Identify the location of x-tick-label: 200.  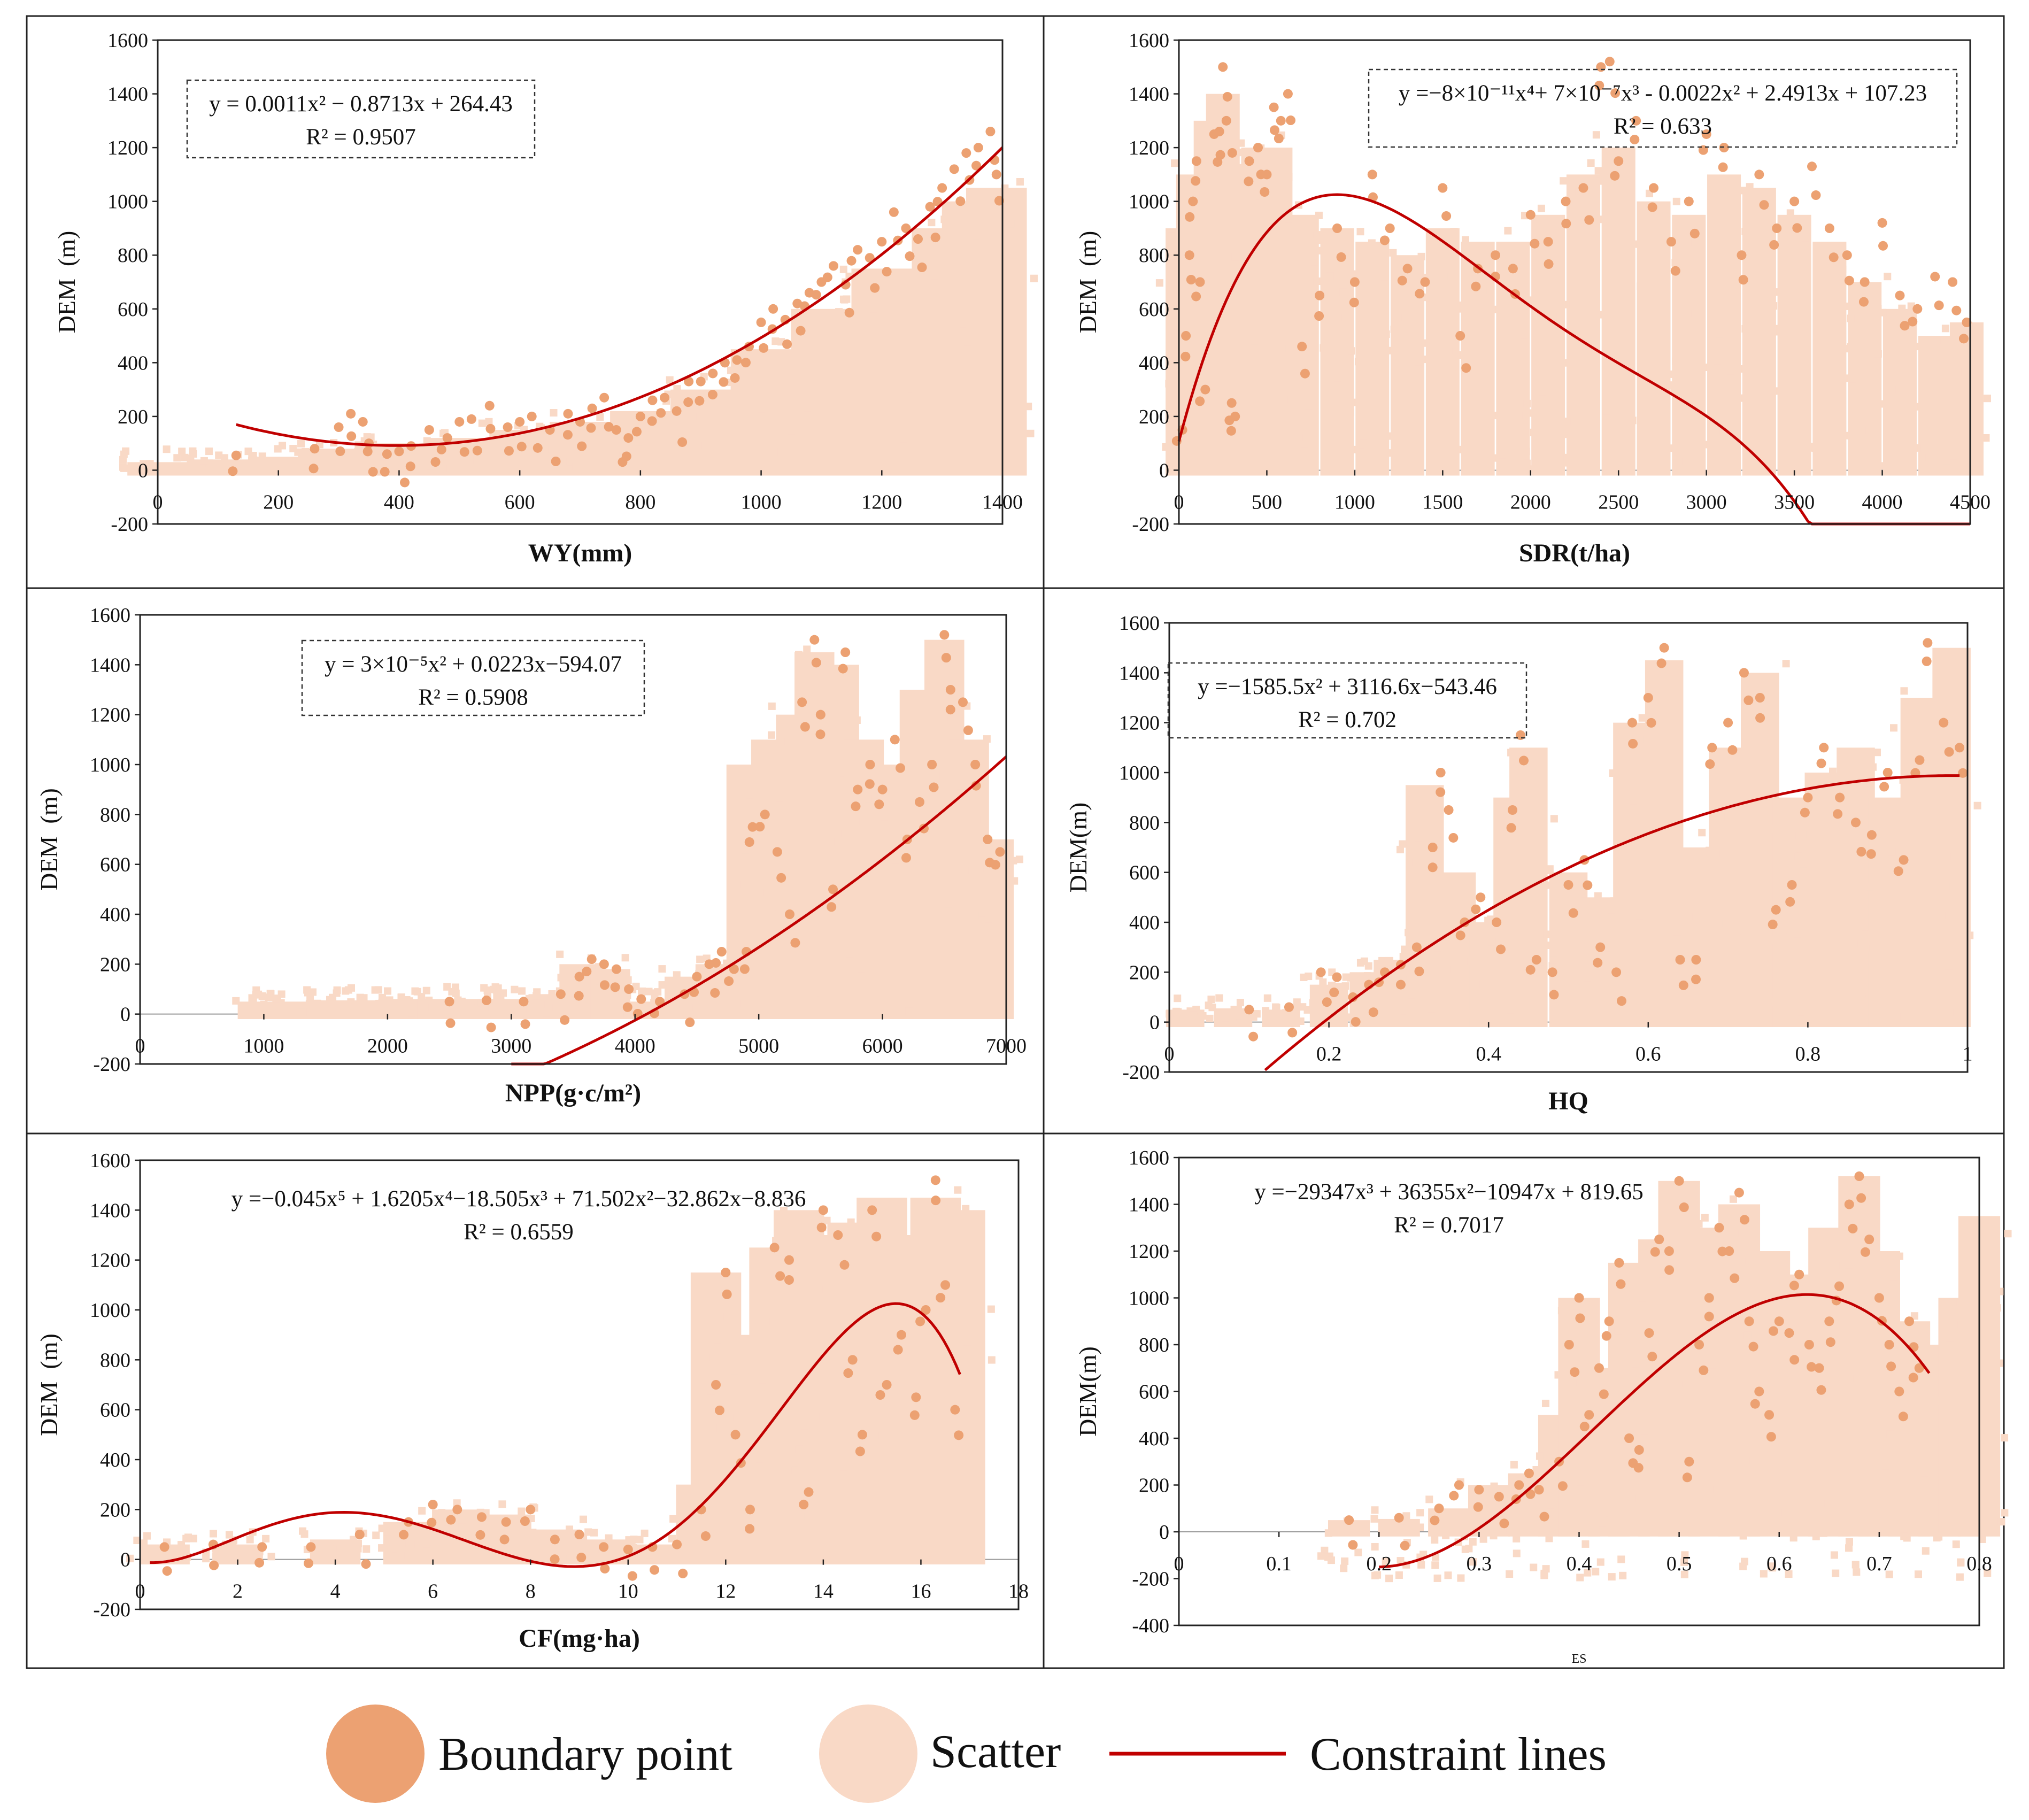
(278, 502).